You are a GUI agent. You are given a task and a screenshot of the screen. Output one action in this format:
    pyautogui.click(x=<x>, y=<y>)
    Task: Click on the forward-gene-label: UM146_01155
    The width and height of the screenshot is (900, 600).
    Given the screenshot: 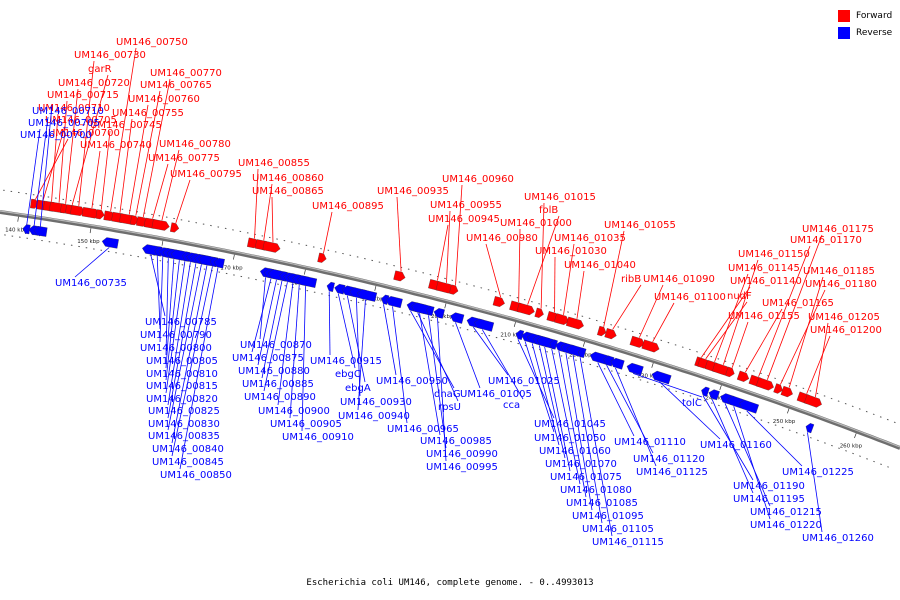 What is the action you would take?
    pyautogui.click(x=764, y=316)
    